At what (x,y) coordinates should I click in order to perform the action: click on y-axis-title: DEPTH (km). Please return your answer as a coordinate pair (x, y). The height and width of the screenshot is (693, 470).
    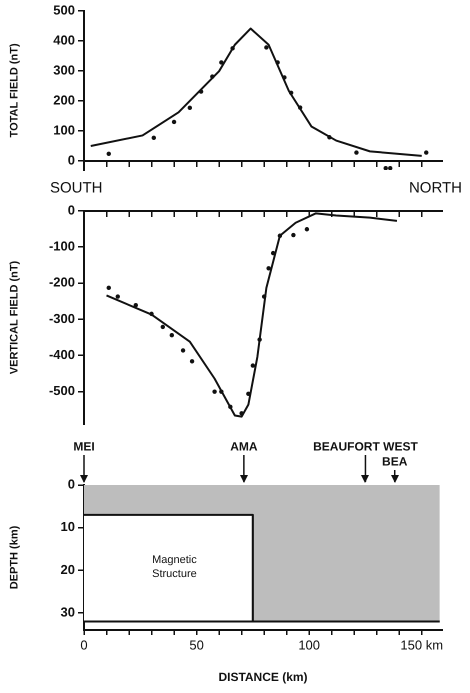
    Looking at the image, I should click on (14, 557).